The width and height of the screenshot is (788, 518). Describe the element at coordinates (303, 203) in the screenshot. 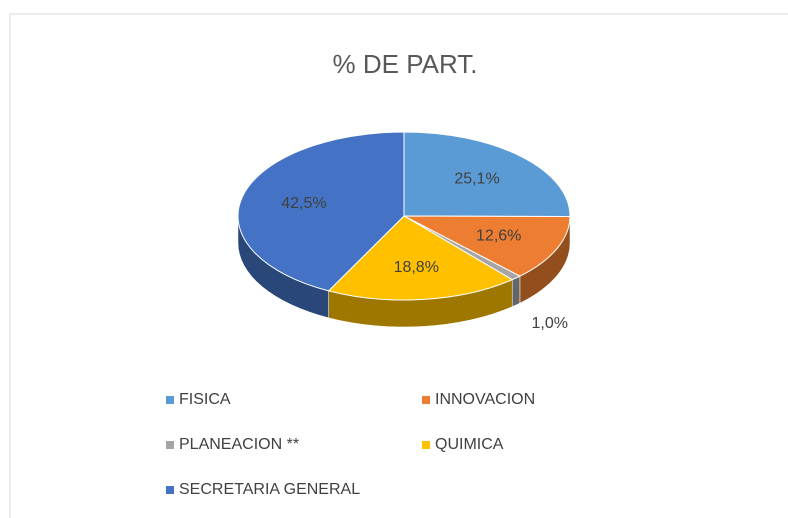

I see `data-label: 42,5%` at that location.